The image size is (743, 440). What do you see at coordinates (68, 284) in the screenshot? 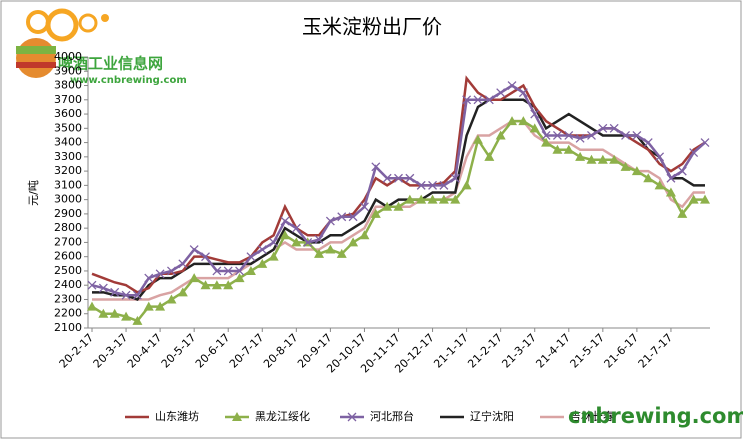
I see `y-tick-label: 2400` at bounding box center [68, 284].